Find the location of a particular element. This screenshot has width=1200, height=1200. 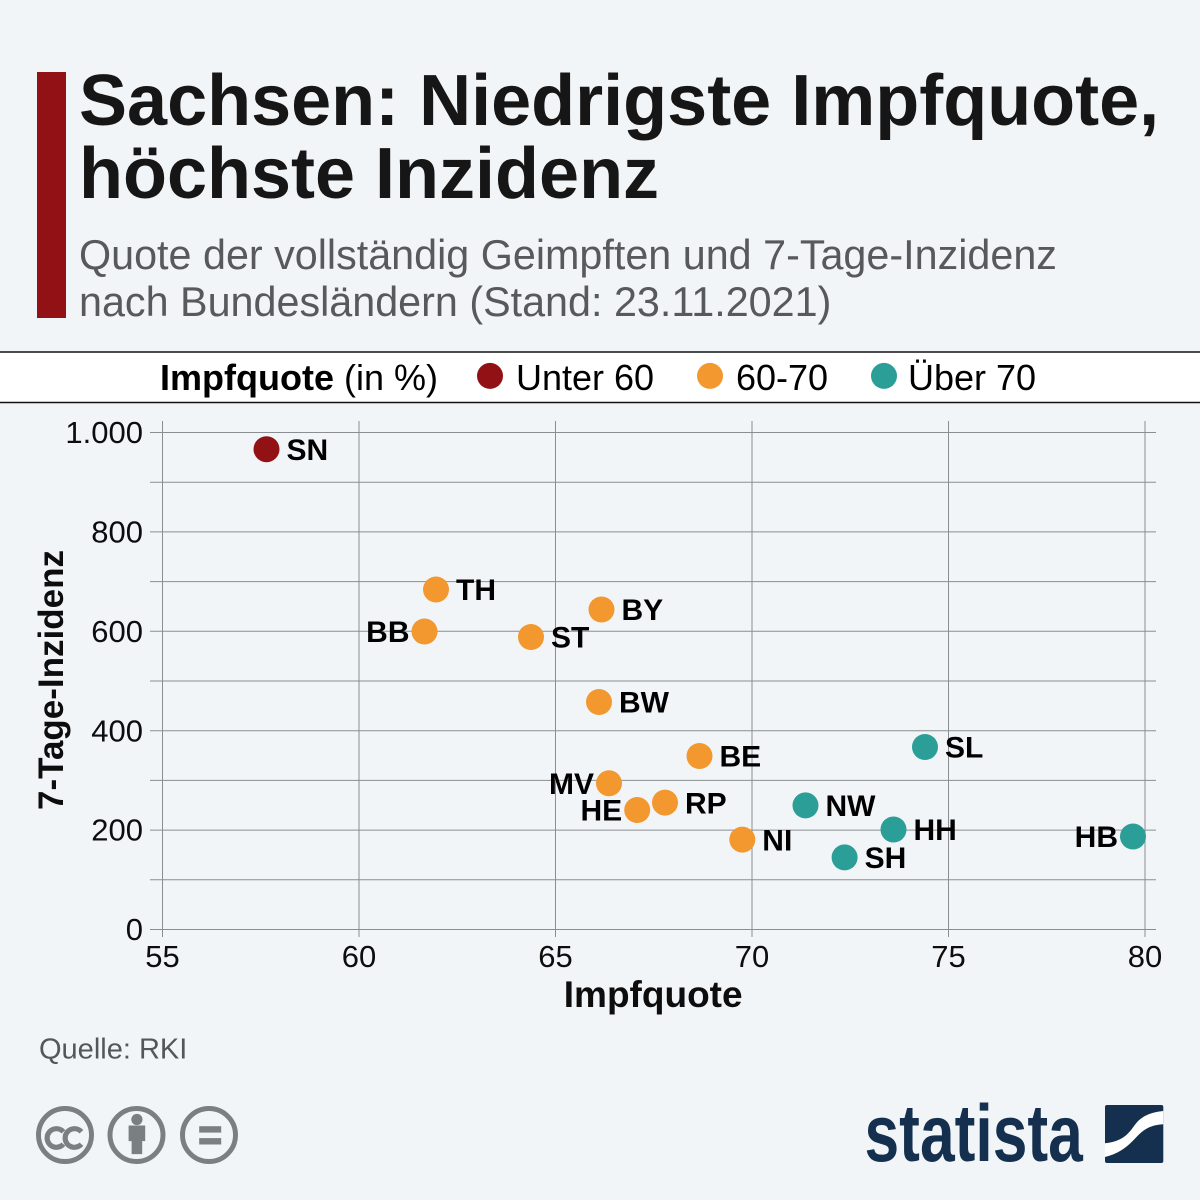

svg-text: 800 is located at coordinates (117, 532).